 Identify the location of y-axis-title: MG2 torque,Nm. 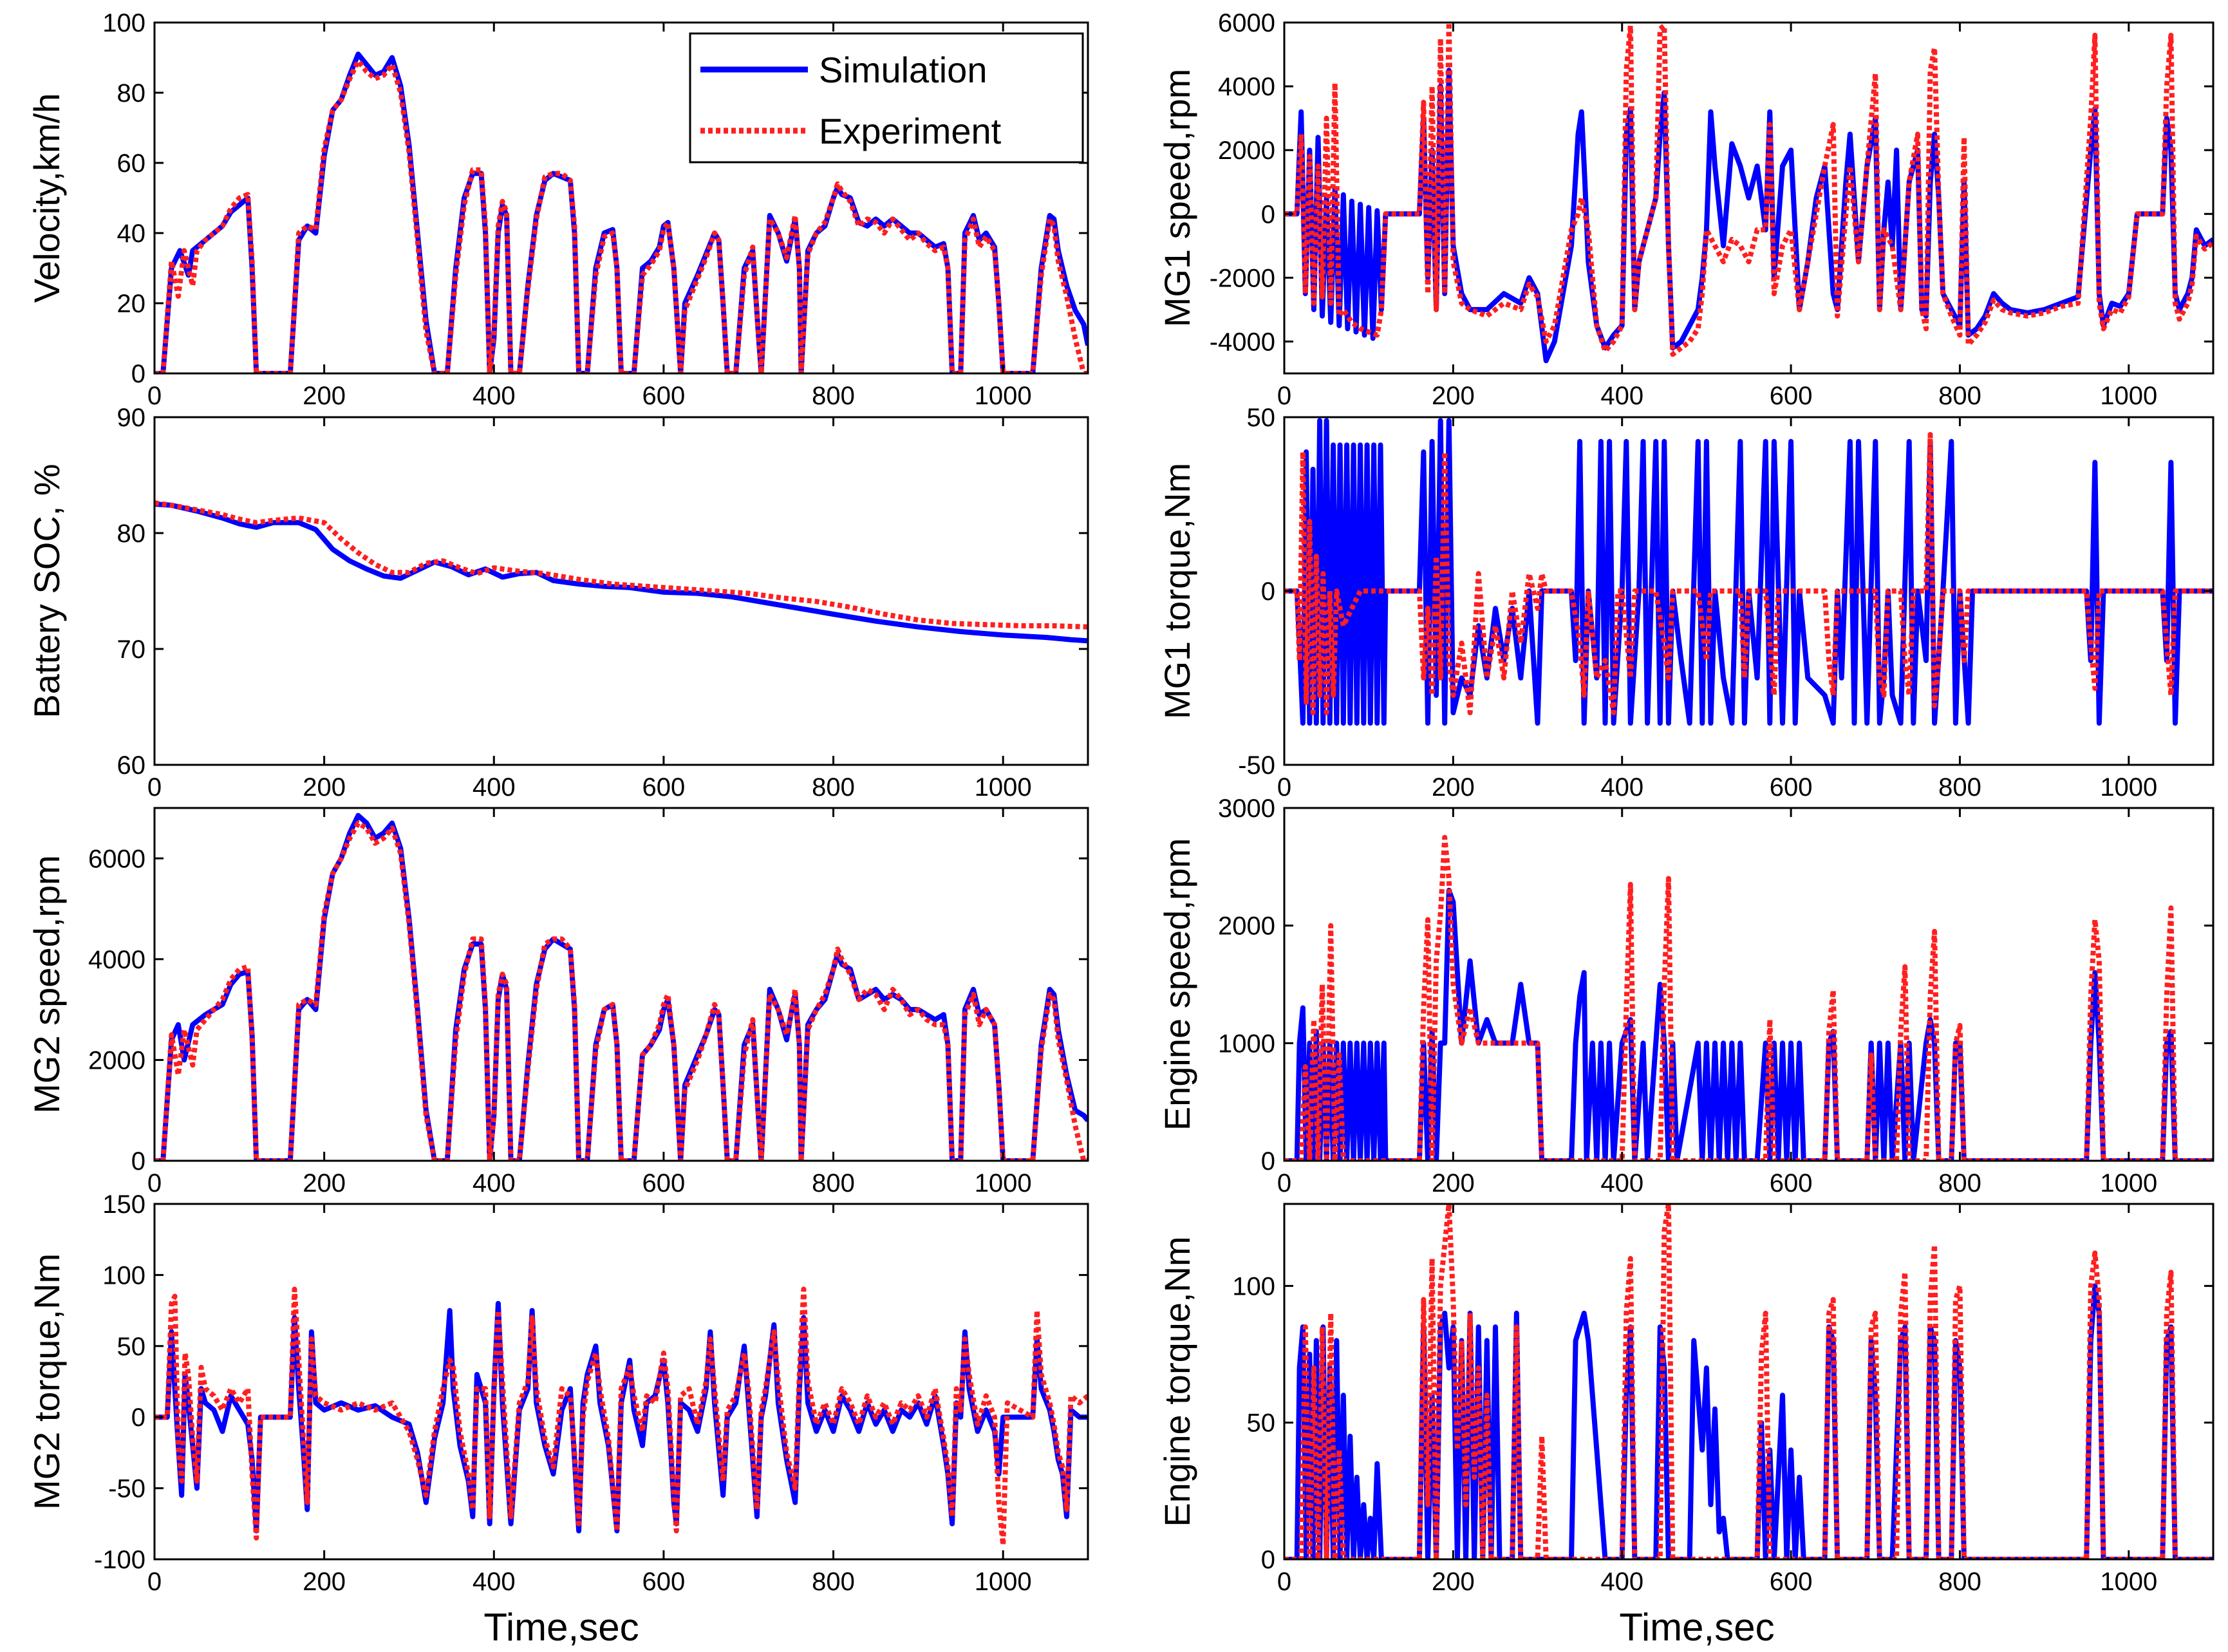
(46, 1381).